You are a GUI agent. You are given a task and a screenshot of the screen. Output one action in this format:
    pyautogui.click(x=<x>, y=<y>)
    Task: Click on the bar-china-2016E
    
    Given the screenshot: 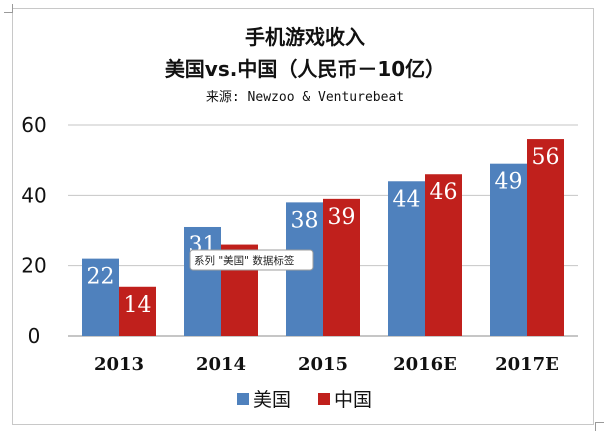 What is the action you would take?
    pyautogui.click(x=443, y=255)
    